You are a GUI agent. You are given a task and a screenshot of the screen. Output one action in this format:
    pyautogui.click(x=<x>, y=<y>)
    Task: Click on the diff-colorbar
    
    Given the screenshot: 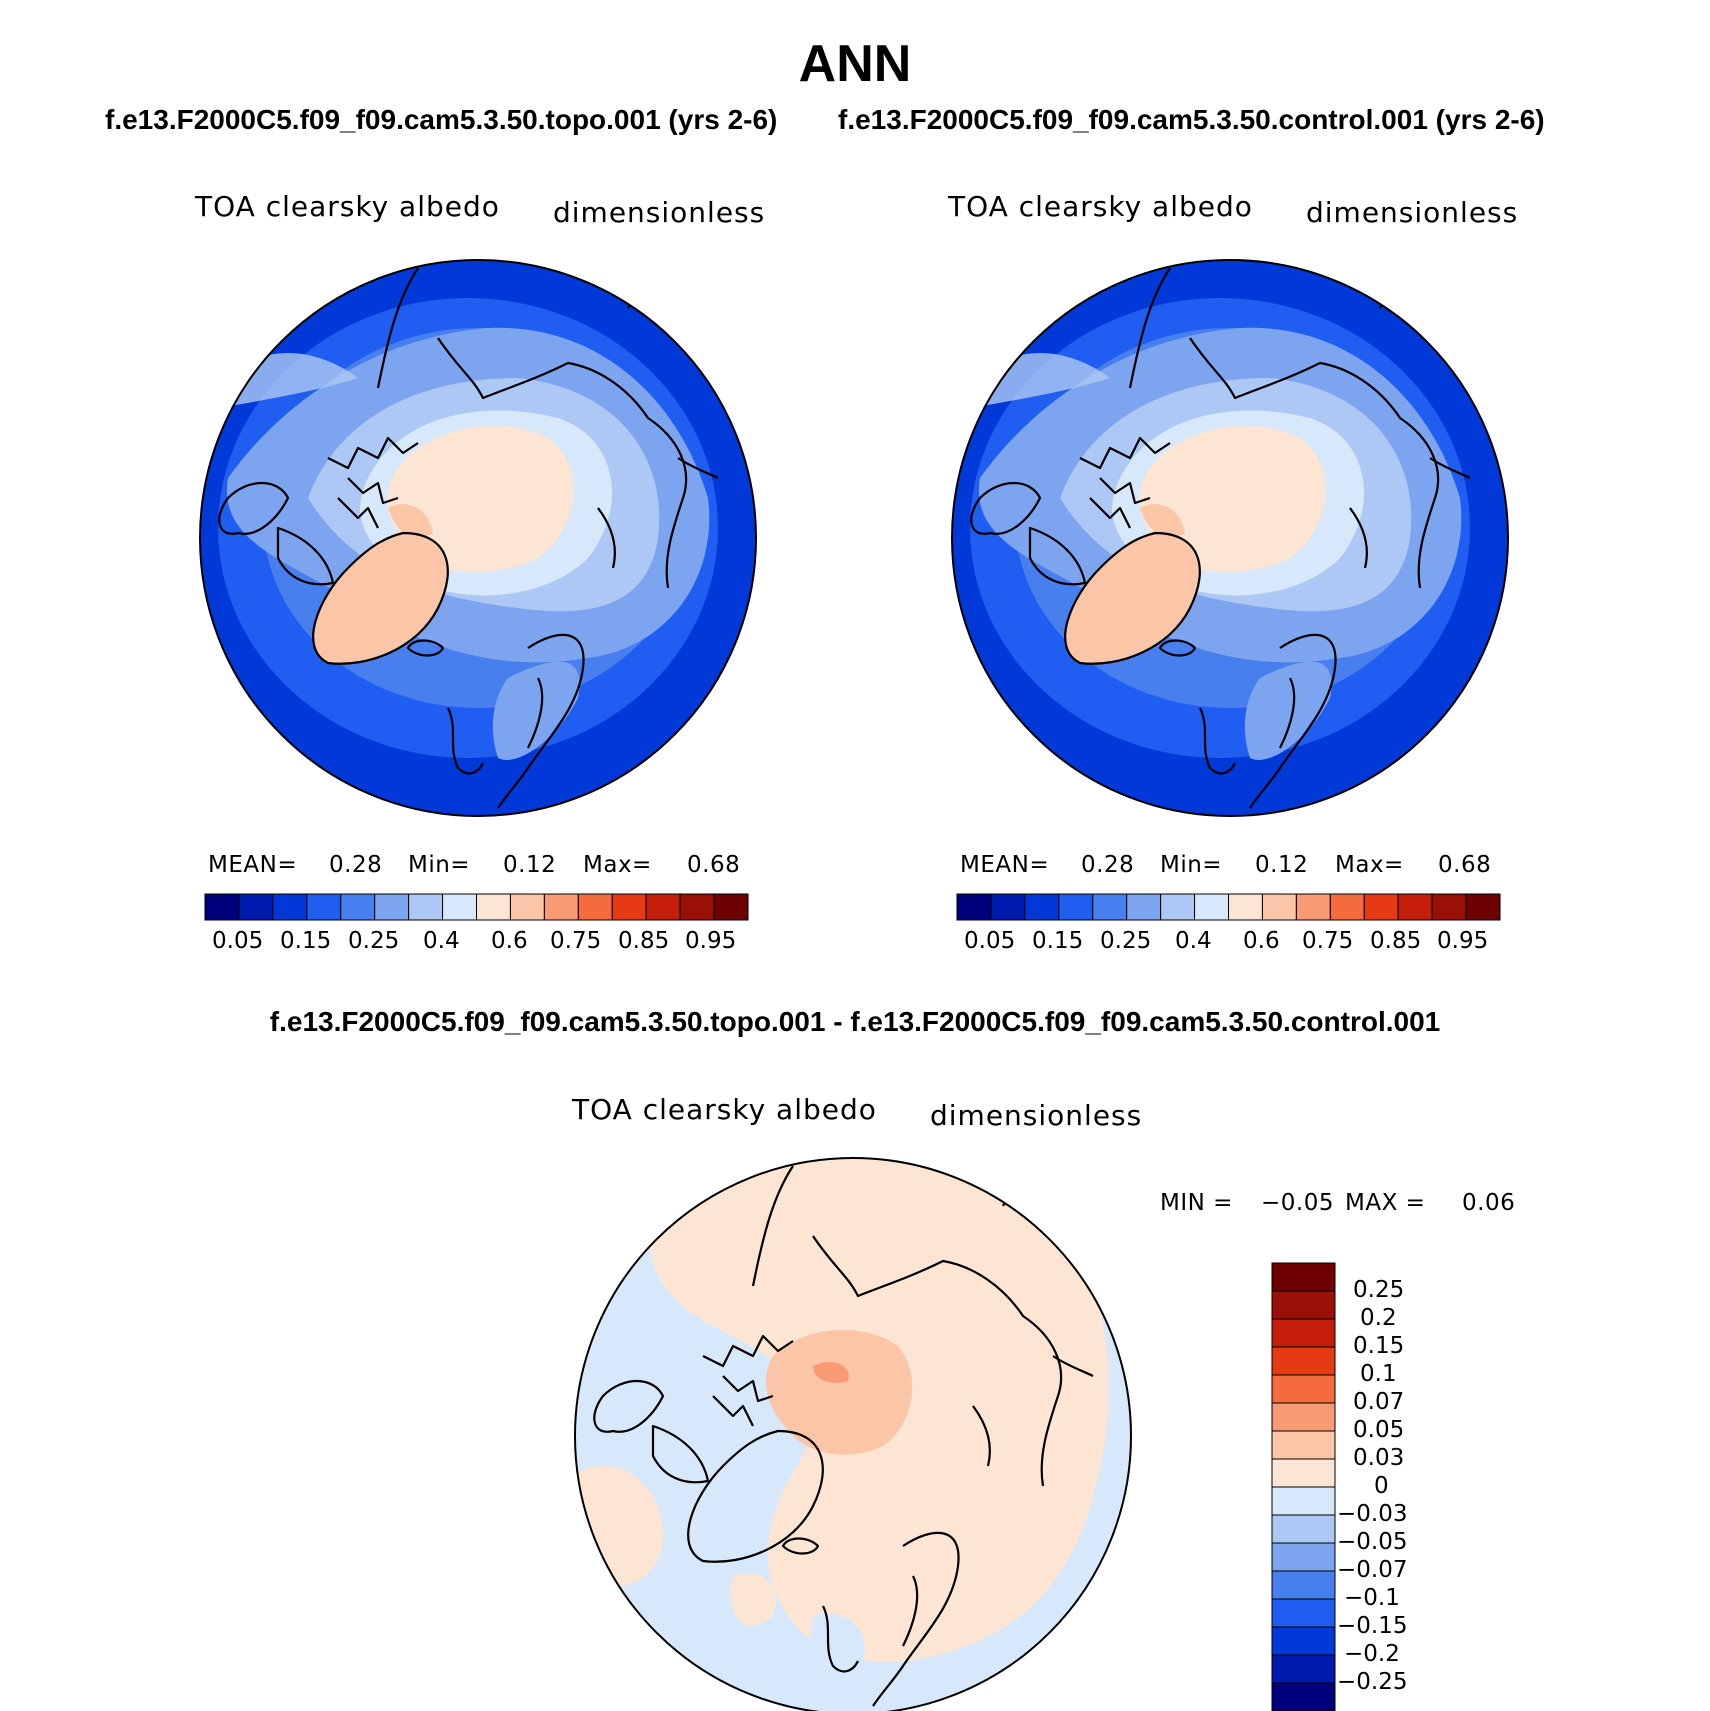 What is the action you would take?
    pyautogui.click(x=1303, y=1486)
    